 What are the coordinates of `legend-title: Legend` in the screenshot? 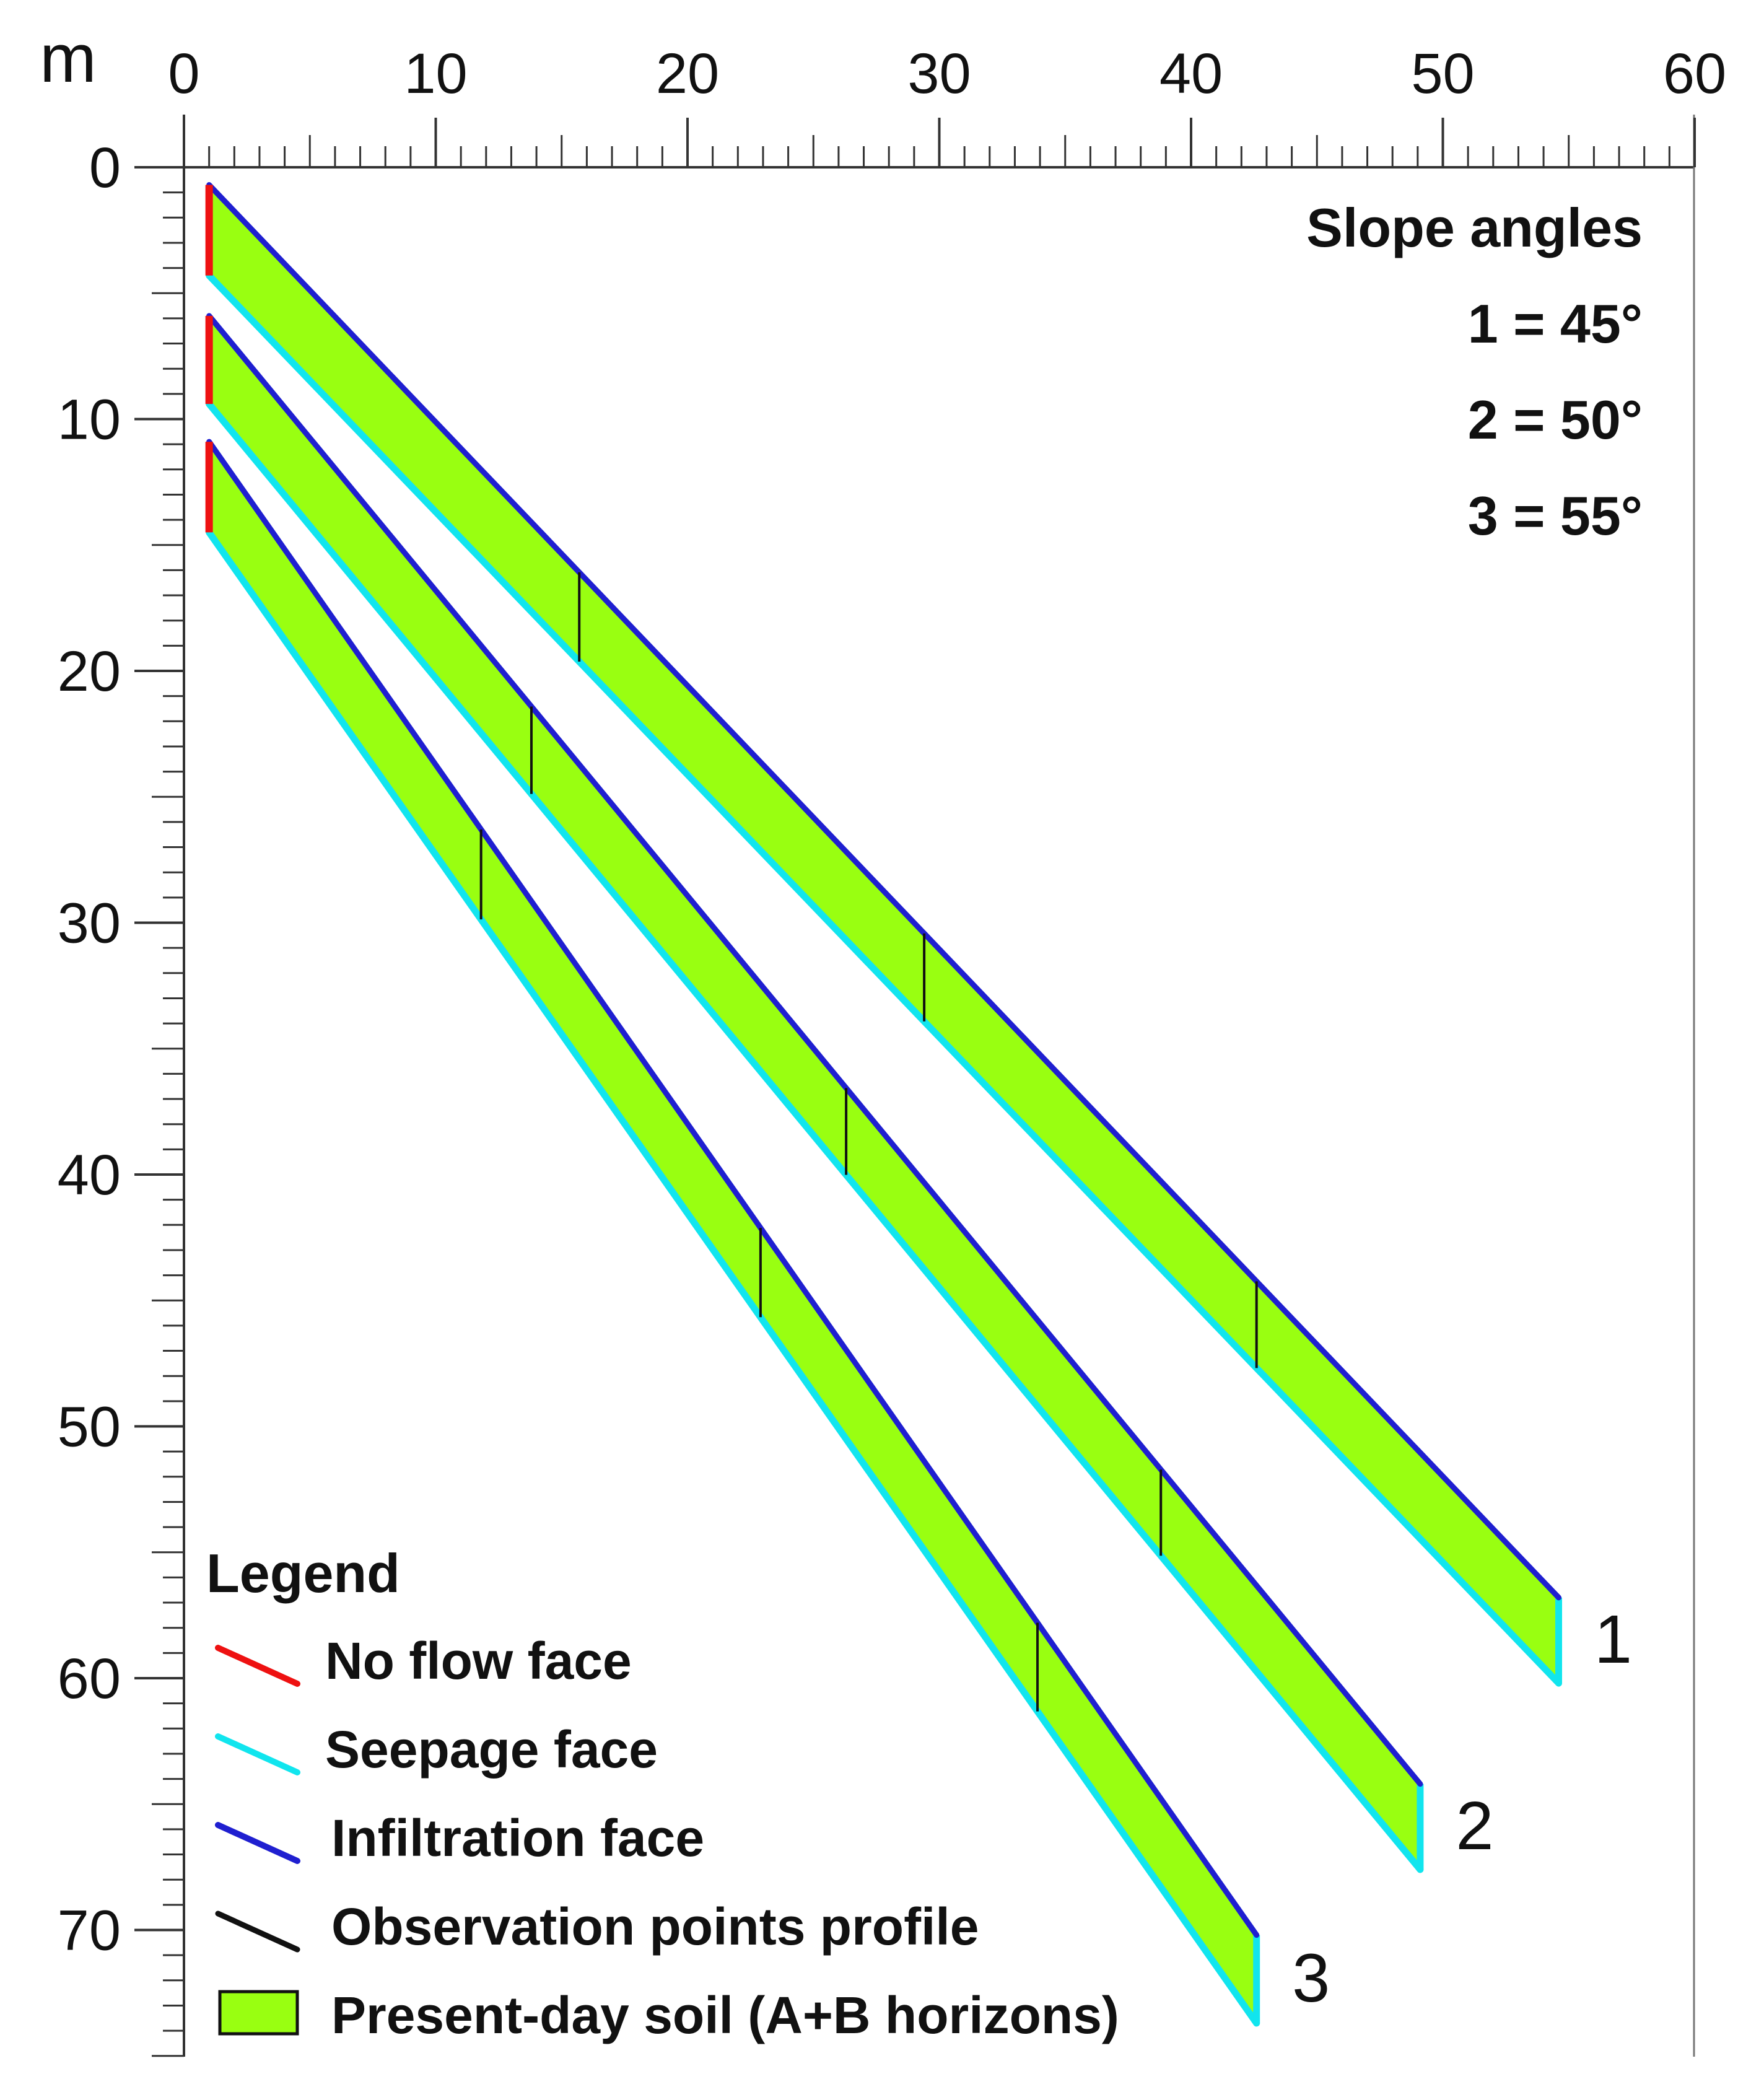 It's located at (303, 1573).